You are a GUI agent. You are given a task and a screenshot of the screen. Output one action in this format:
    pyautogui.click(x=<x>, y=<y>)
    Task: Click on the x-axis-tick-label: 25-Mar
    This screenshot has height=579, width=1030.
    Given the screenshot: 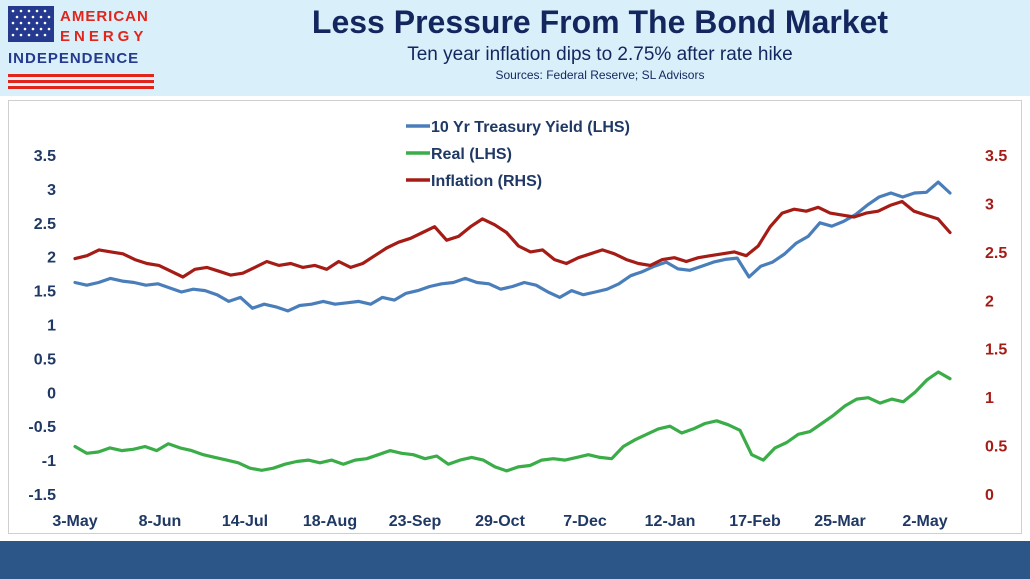 What is the action you would take?
    pyautogui.click(x=840, y=521)
    